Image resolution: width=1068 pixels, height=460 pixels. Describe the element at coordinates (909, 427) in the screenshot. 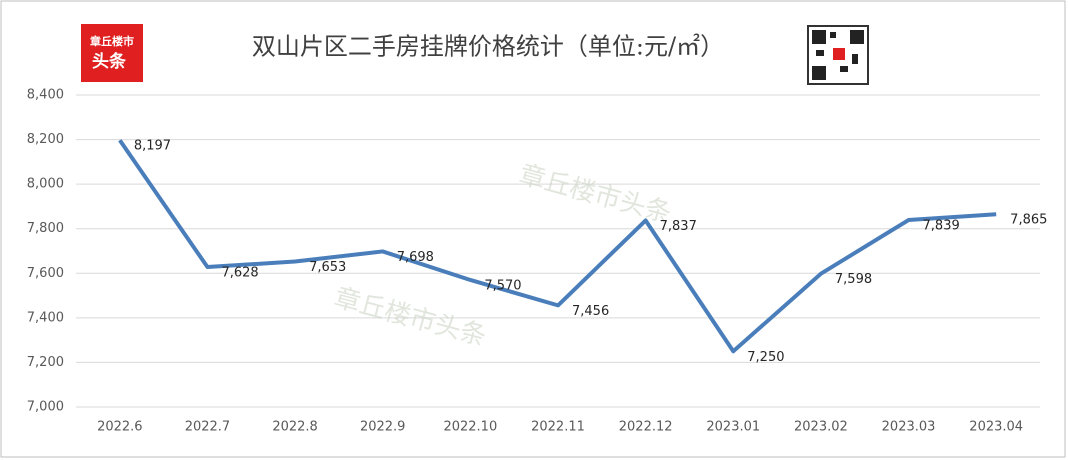

I see `x-tick-label: 2023.03` at that location.